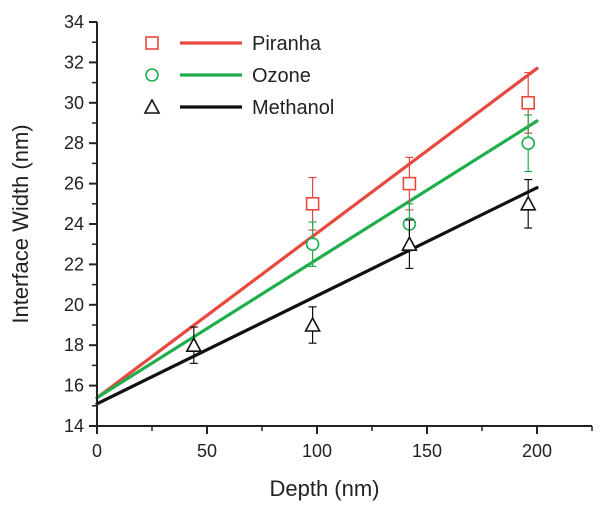 This screenshot has height=509, width=600. I want to click on legend: Piranha Ozone Methanol, so click(238, 76).